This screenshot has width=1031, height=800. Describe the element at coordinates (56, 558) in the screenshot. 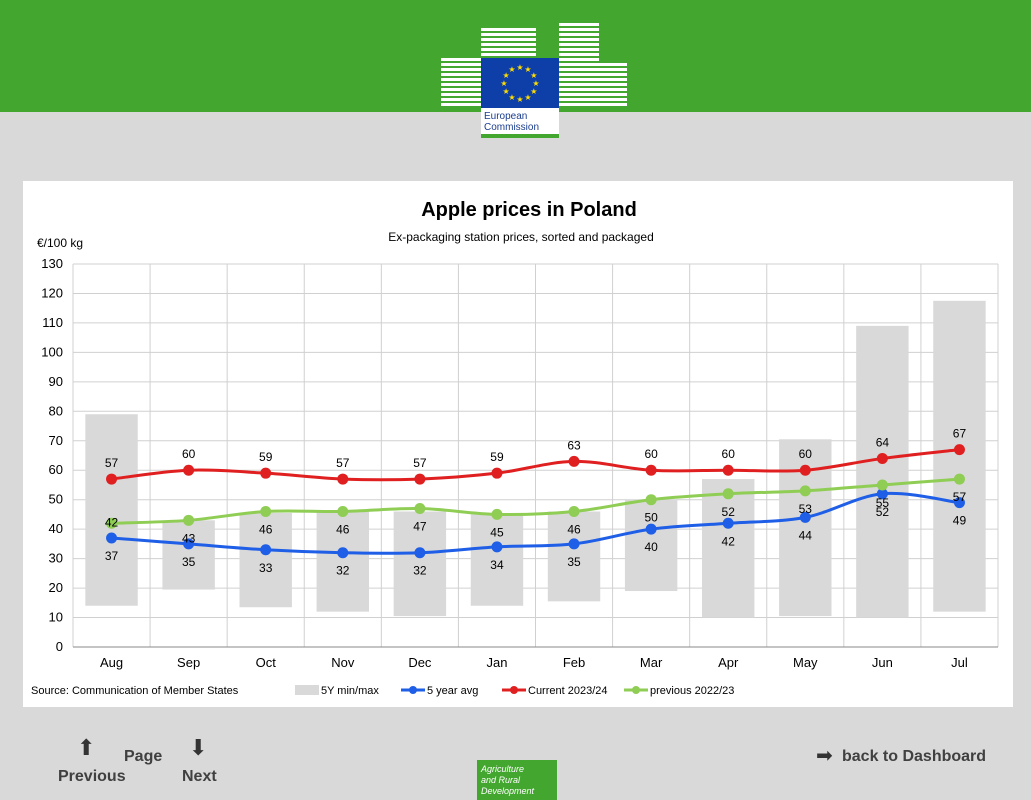

I see `y-tick-label: 30` at that location.